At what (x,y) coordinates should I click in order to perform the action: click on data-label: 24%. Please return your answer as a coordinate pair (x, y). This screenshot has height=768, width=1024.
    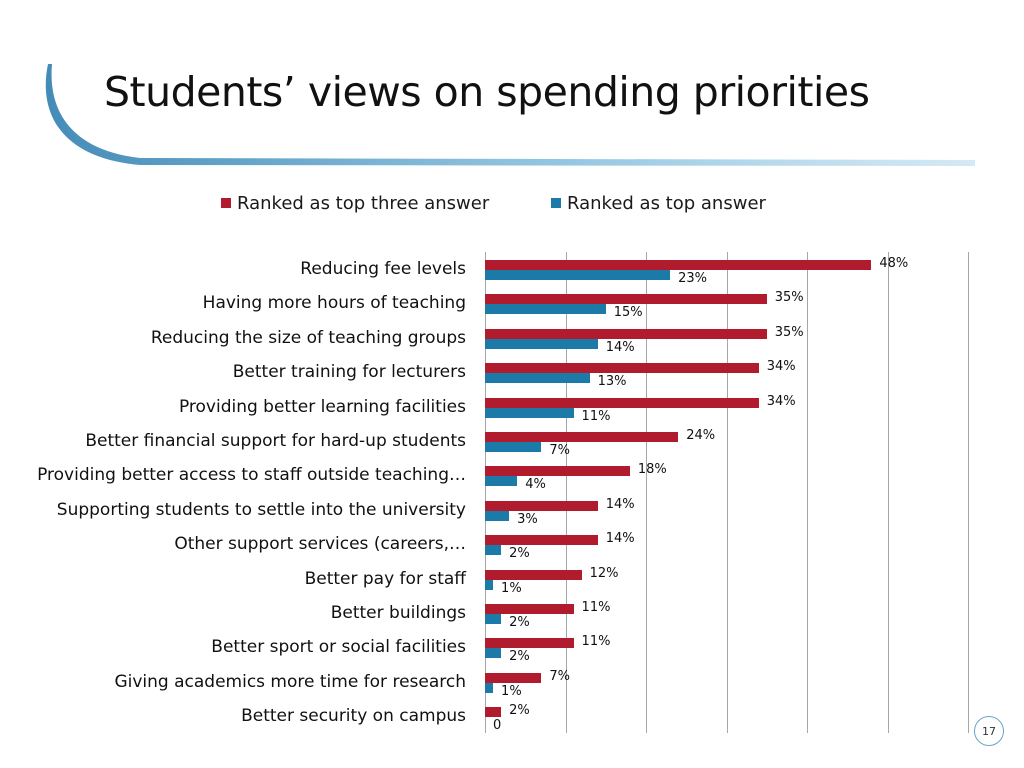
    Looking at the image, I should click on (701, 435).